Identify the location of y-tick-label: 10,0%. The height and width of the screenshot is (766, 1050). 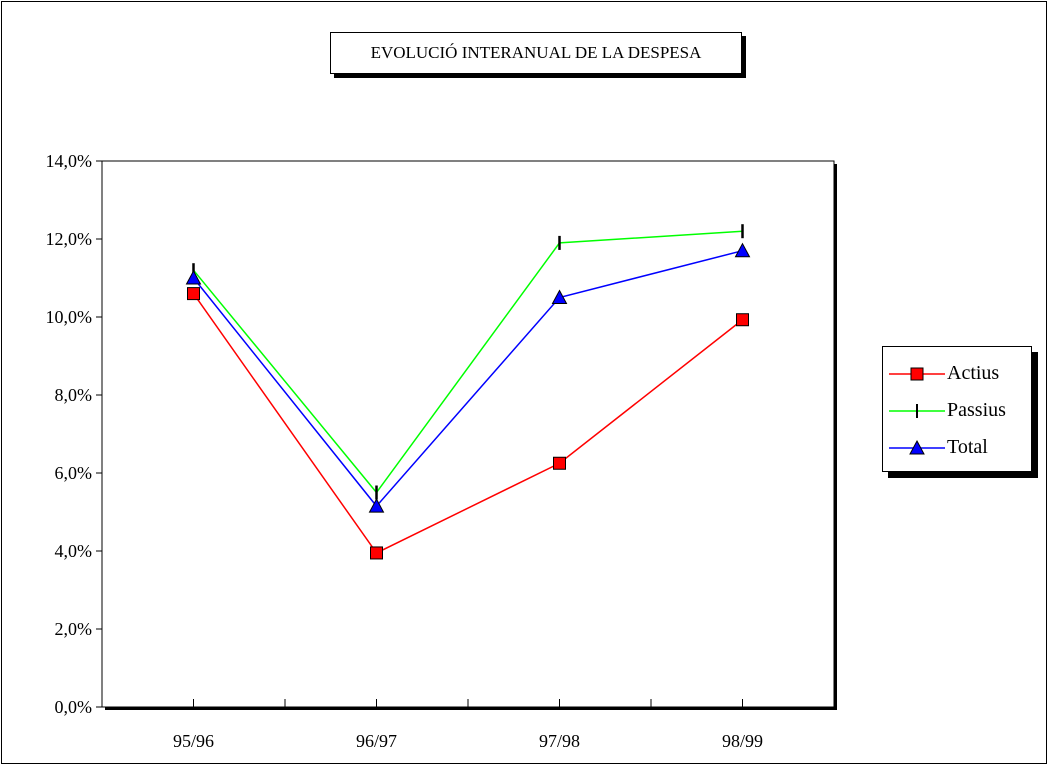
(69, 317).